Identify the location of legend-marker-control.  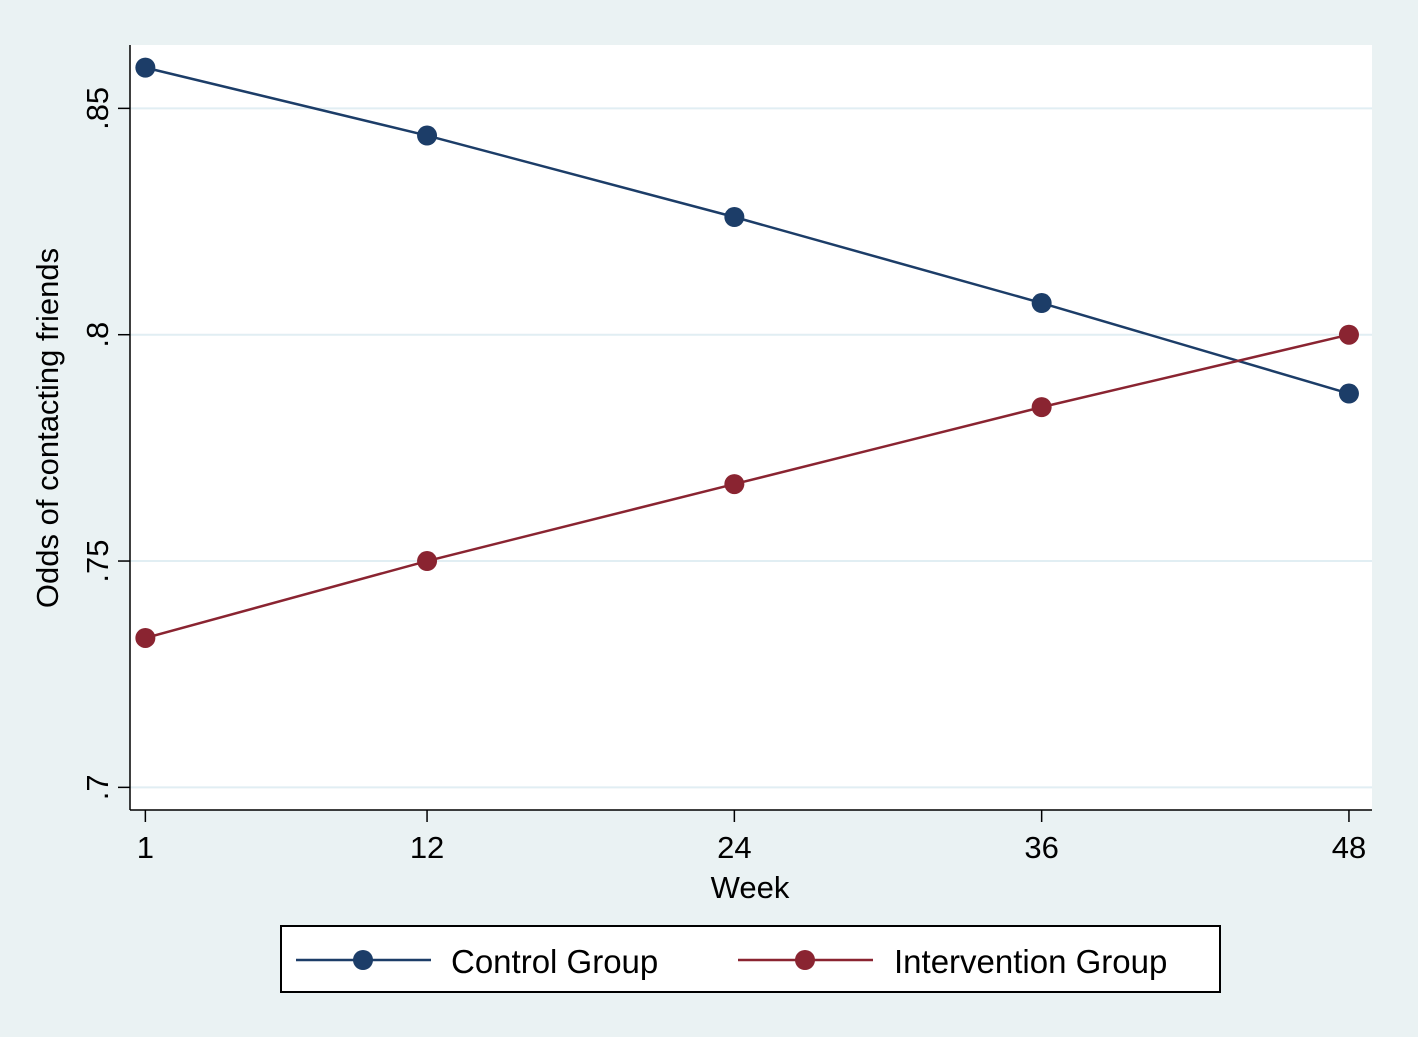
(363, 960).